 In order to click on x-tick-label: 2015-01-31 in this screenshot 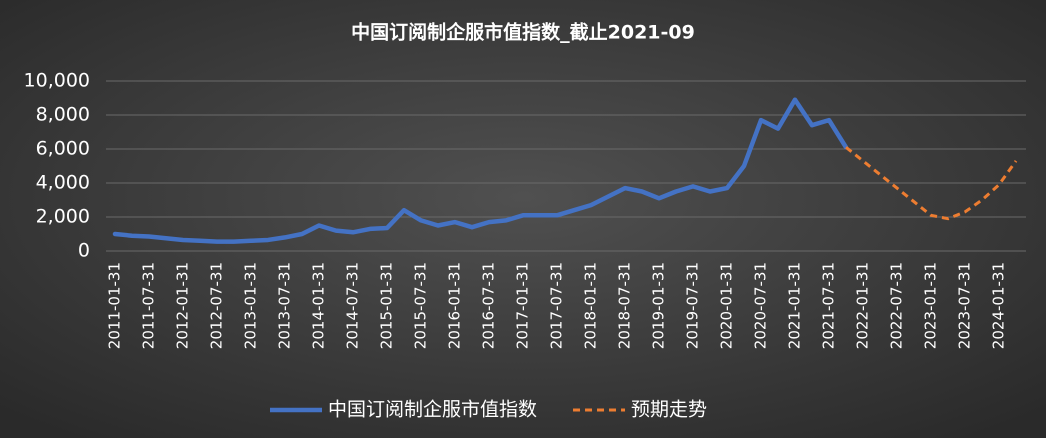, I will do `click(387, 305)`.